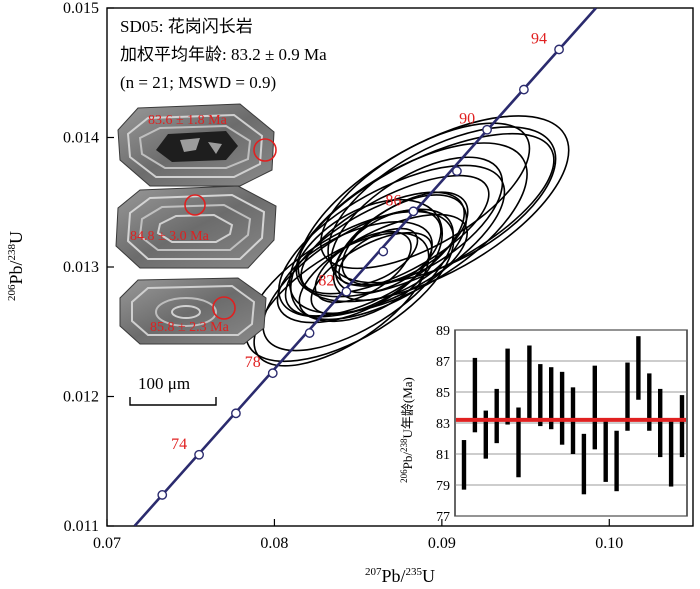 Image resolution: width=700 pixels, height=589 pixels. Describe the element at coordinates (609, 543) in the screenshot. I see `x-tick-label: 0.10` at that location.